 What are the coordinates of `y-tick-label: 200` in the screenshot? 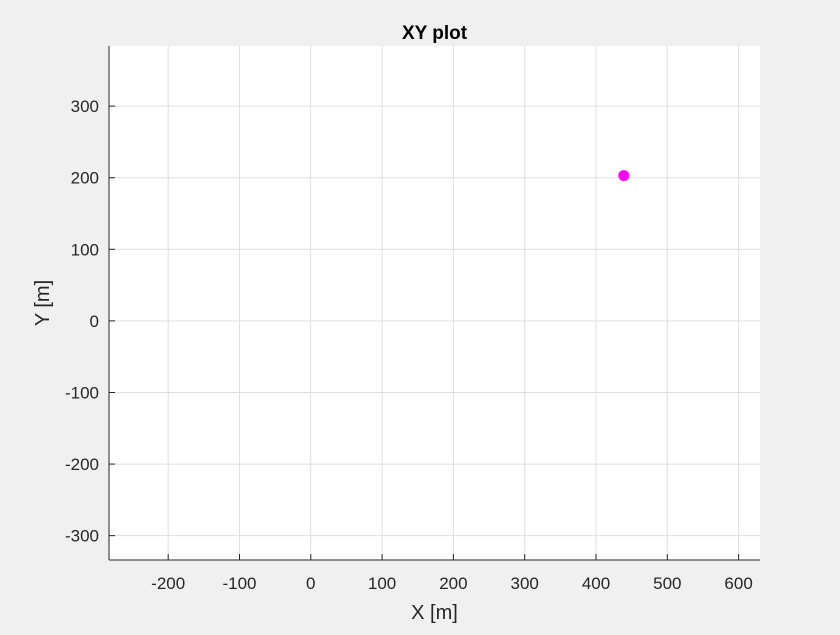 It's located at (85, 178).